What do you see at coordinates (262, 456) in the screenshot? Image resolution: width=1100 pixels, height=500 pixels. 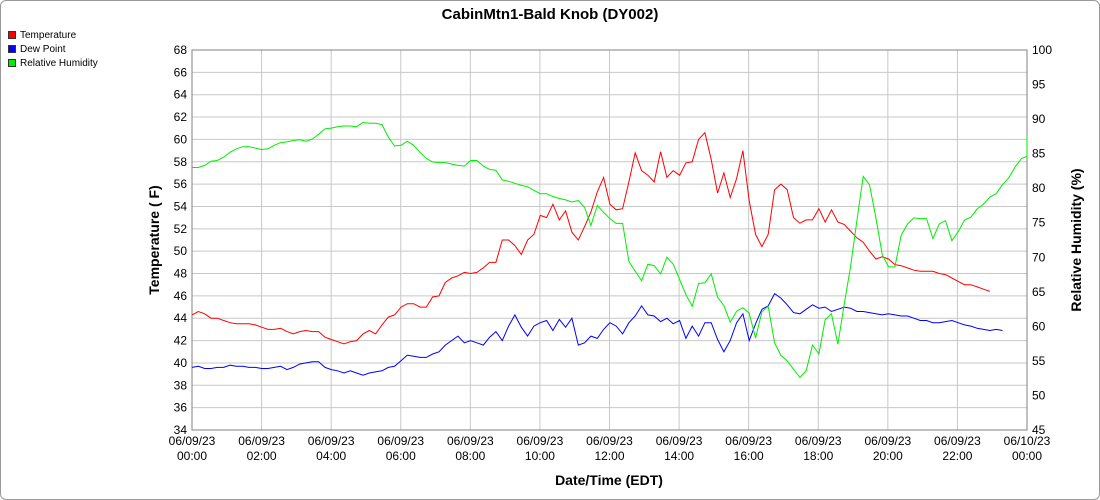 I see `x-tick-time: 02:00` at bounding box center [262, 456].